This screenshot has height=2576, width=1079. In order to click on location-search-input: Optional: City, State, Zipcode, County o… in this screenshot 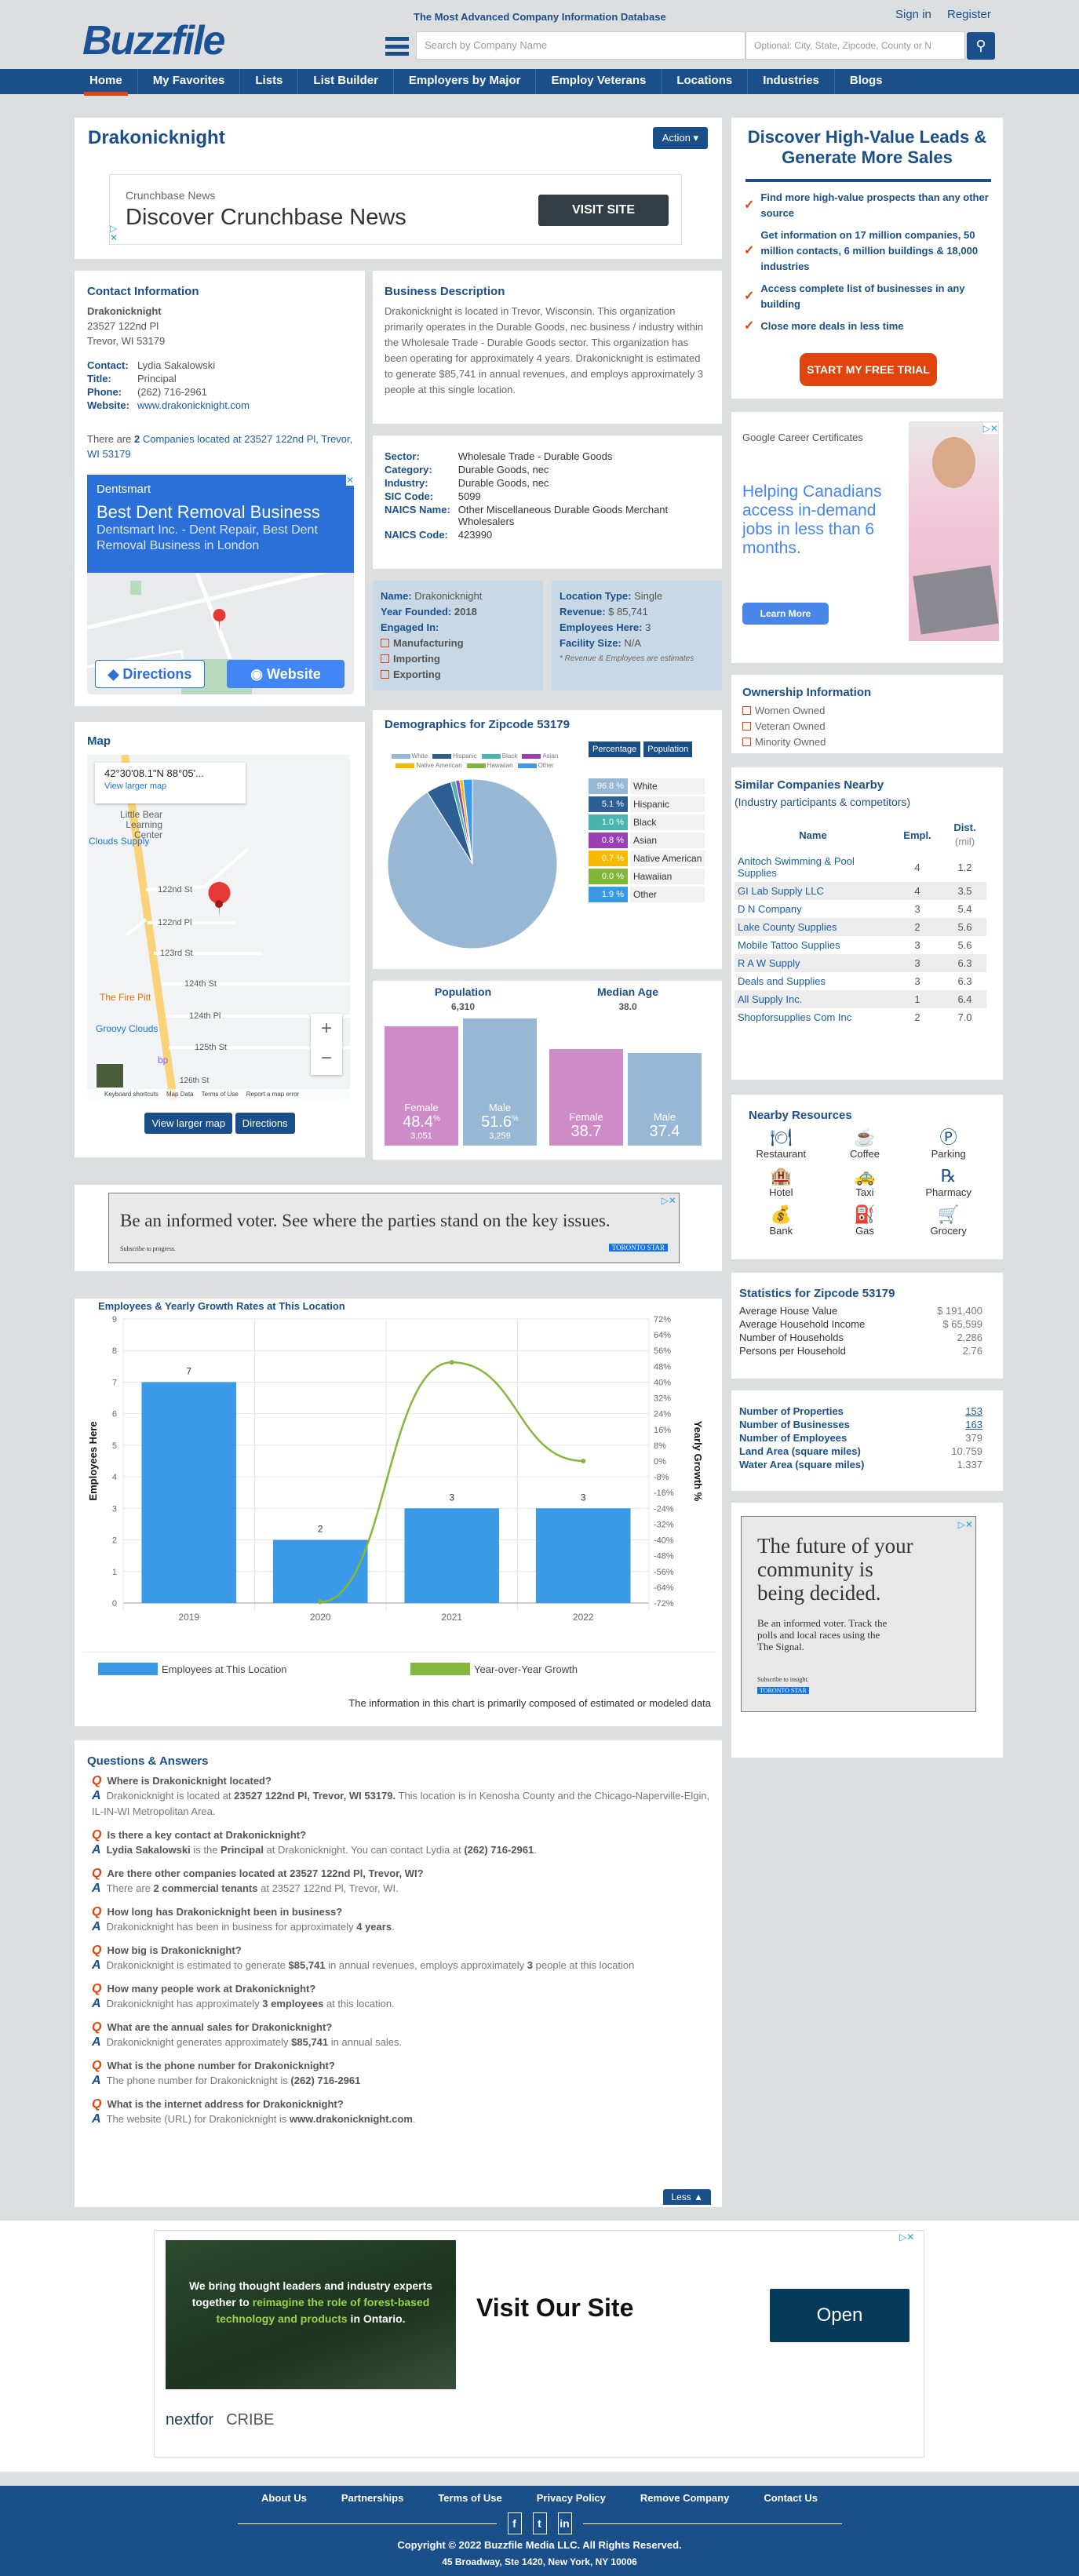, I will do `click(855, 45)`.